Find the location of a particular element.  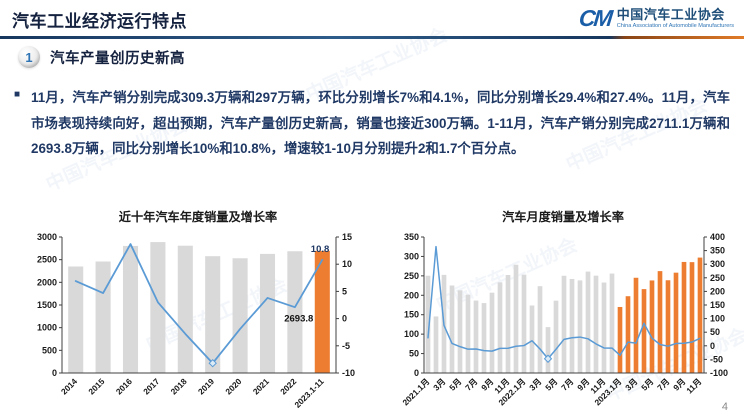

svg-text: -100 is located at coordinates (719, 373).